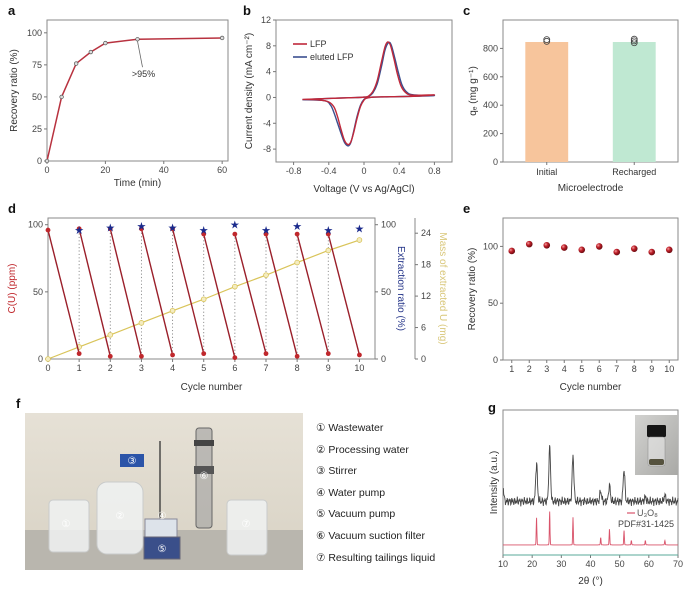 Image resolution: width=692 pixels, height=591 pixels. What do you see at coordinates (423, 359) in the screenshot?
I see `y-right2-tick-label: 0` at bounding box center [423, 359].